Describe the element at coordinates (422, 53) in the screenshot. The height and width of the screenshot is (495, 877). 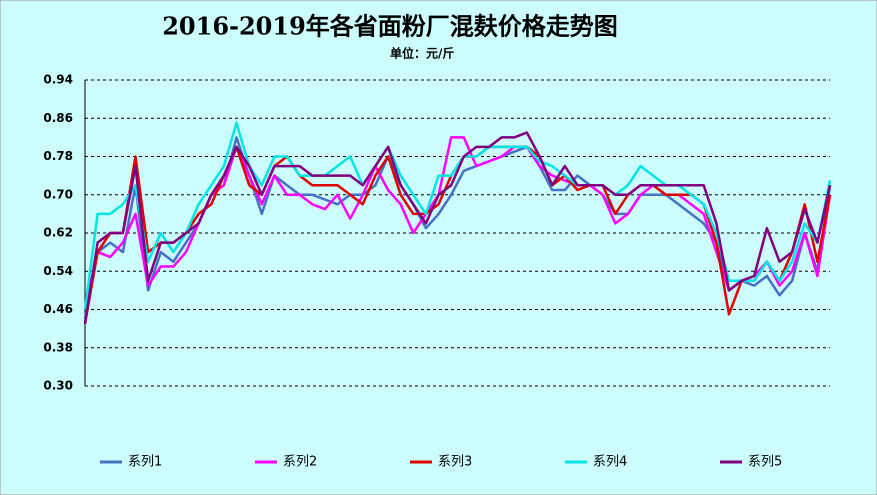
I see `chart-subtitle: 单位：元/斤` at that location.